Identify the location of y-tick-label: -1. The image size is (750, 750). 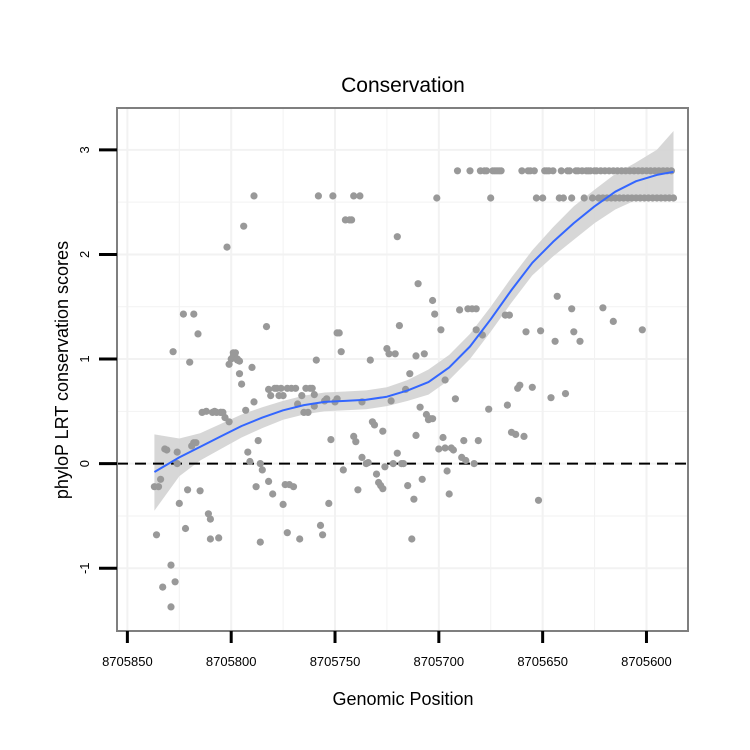
(84, 568).